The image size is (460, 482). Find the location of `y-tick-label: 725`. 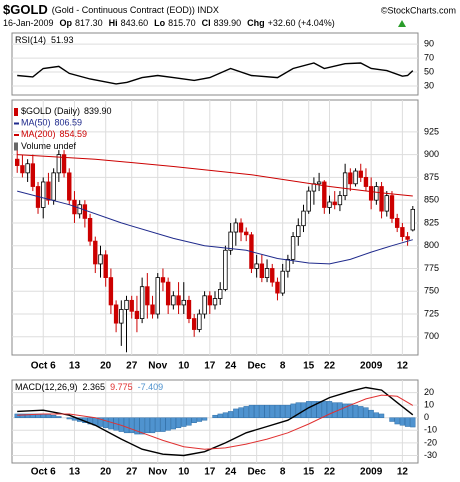

y-tick-label: 725 is located at coordinates (431, 313).